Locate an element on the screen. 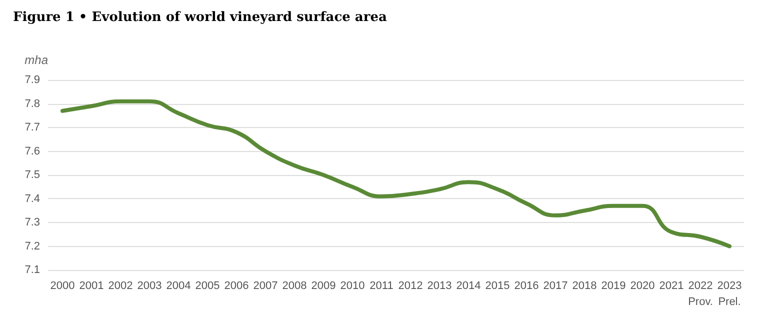 Image resolution: width=784 pixels, height=320 pixels. y-tick-label: 7.3 is located at coordinates (32, 222).